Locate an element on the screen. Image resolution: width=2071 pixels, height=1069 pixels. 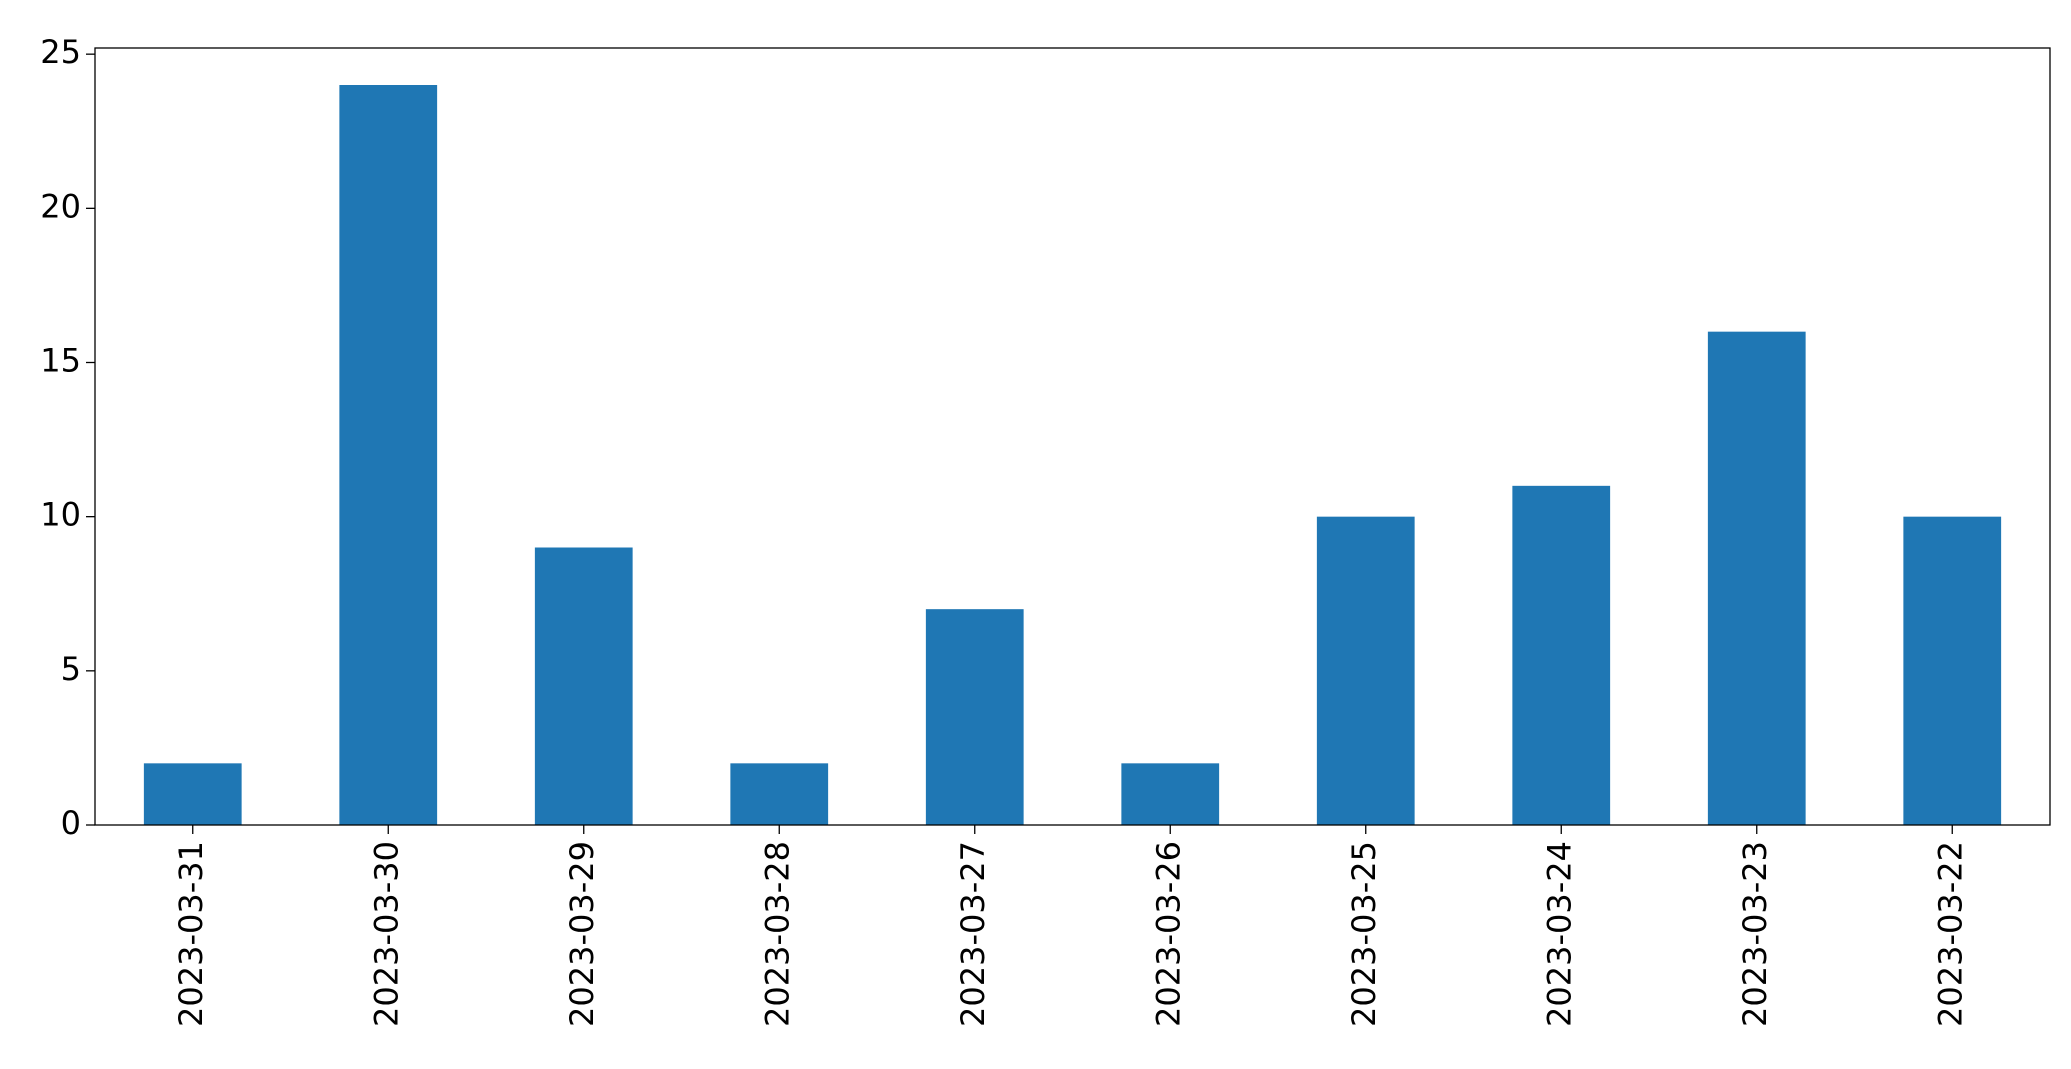
x-tick-label: 2023-03-30 is located at coordinates (386, 934).